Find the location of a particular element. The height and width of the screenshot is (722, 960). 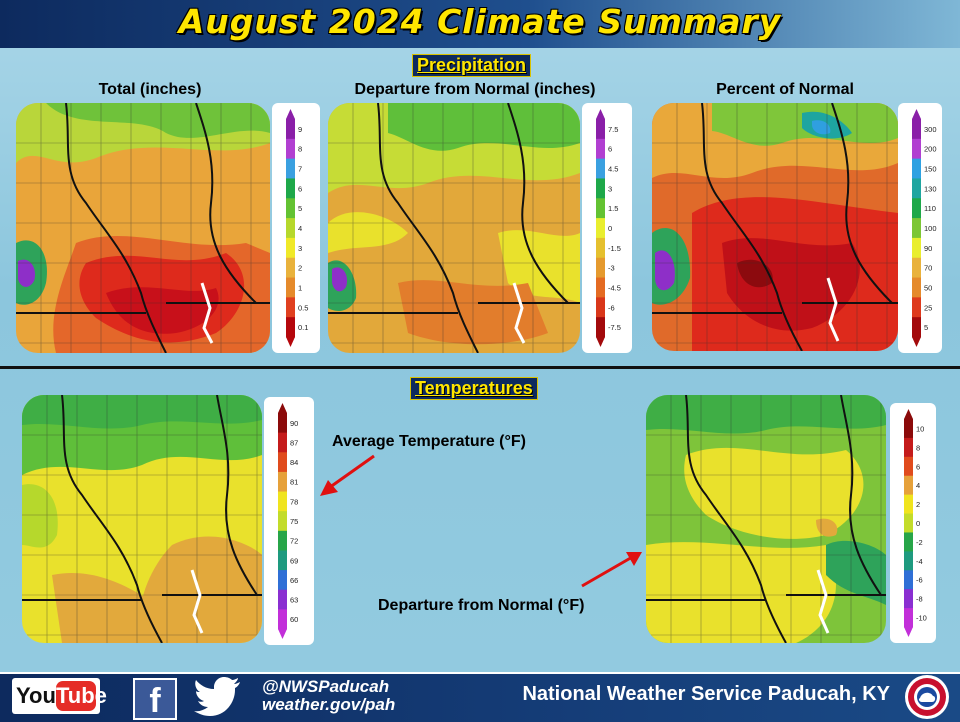

legend-tick-label: -6 is located at coordinates (611, 307).